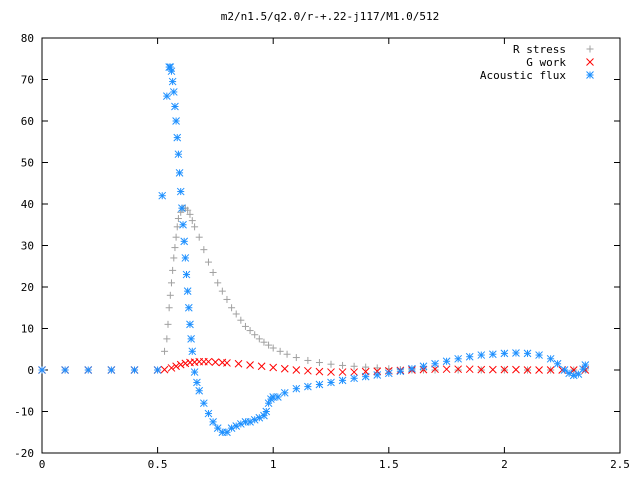 This screenshot has width=640, height=480. What do you see at coordinates (314, 366) in the screenshot?
I see `series-g-work` at bounding box center [314, 366].